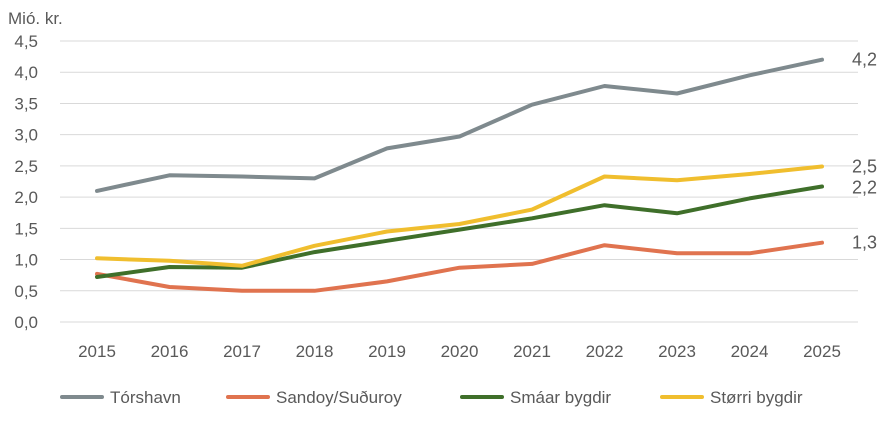  Describe the element at coordinates (315, 351) in the screenshot. I see `x-tick-label: 2018` at that location.